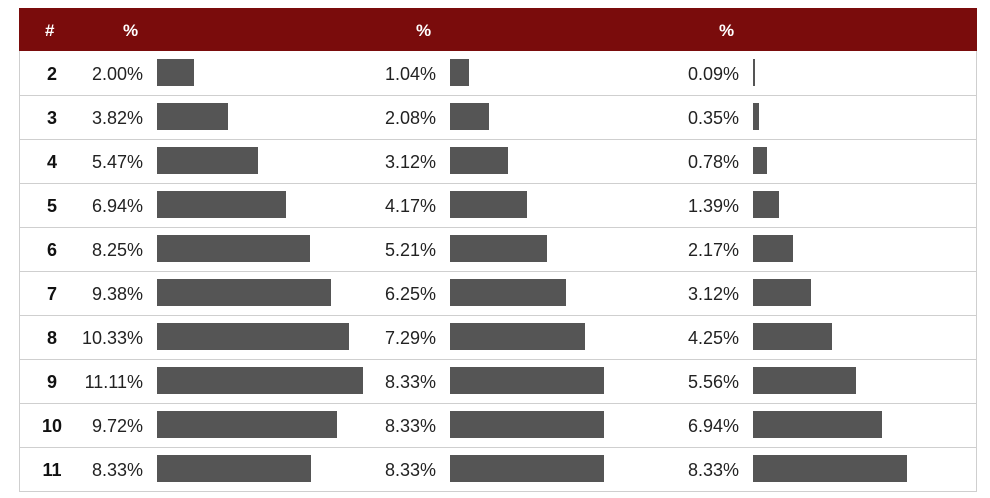 The image size is (990, 498). Describe the element at coordinates (410, 74) in the screenshot. I see `percent-value-col2: 1.04%` at that location.